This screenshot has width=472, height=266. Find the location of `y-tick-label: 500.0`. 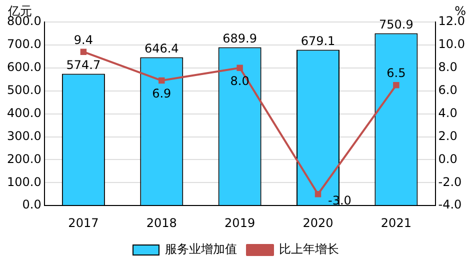

y-tick-label: 500.0 is located at coordinates (24, 89).